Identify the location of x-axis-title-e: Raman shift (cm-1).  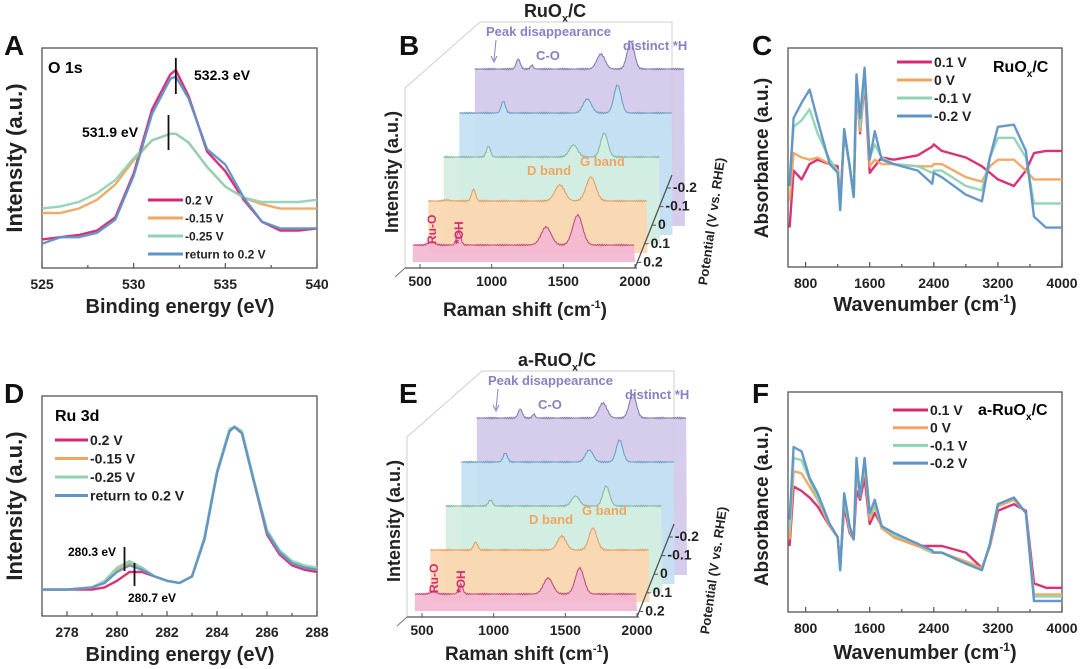
(527, 654).